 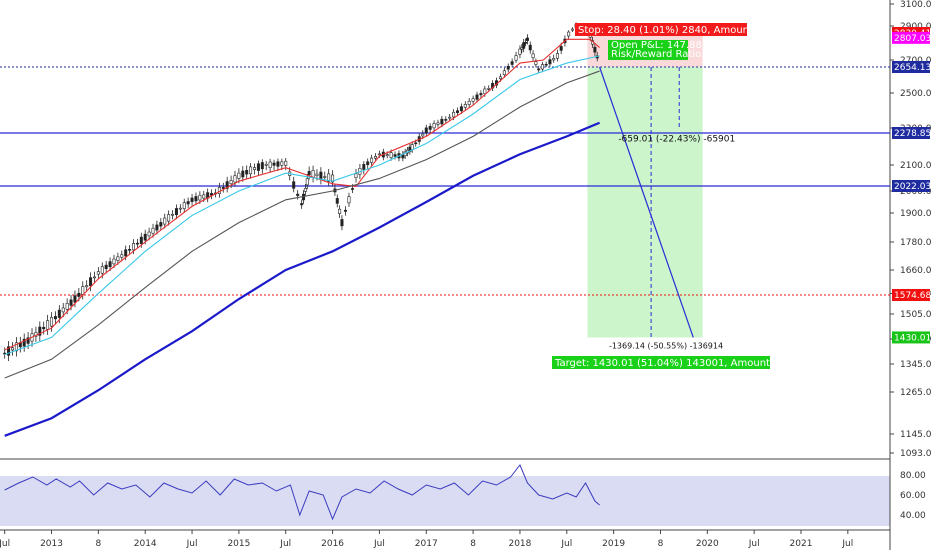 What do you see at coordinates (683, 30) in the screenshot?
I see `stop-label: Stop: 28.40 (1.01%) 2840, Amount: 772.8` at bounding box center [683, 30].